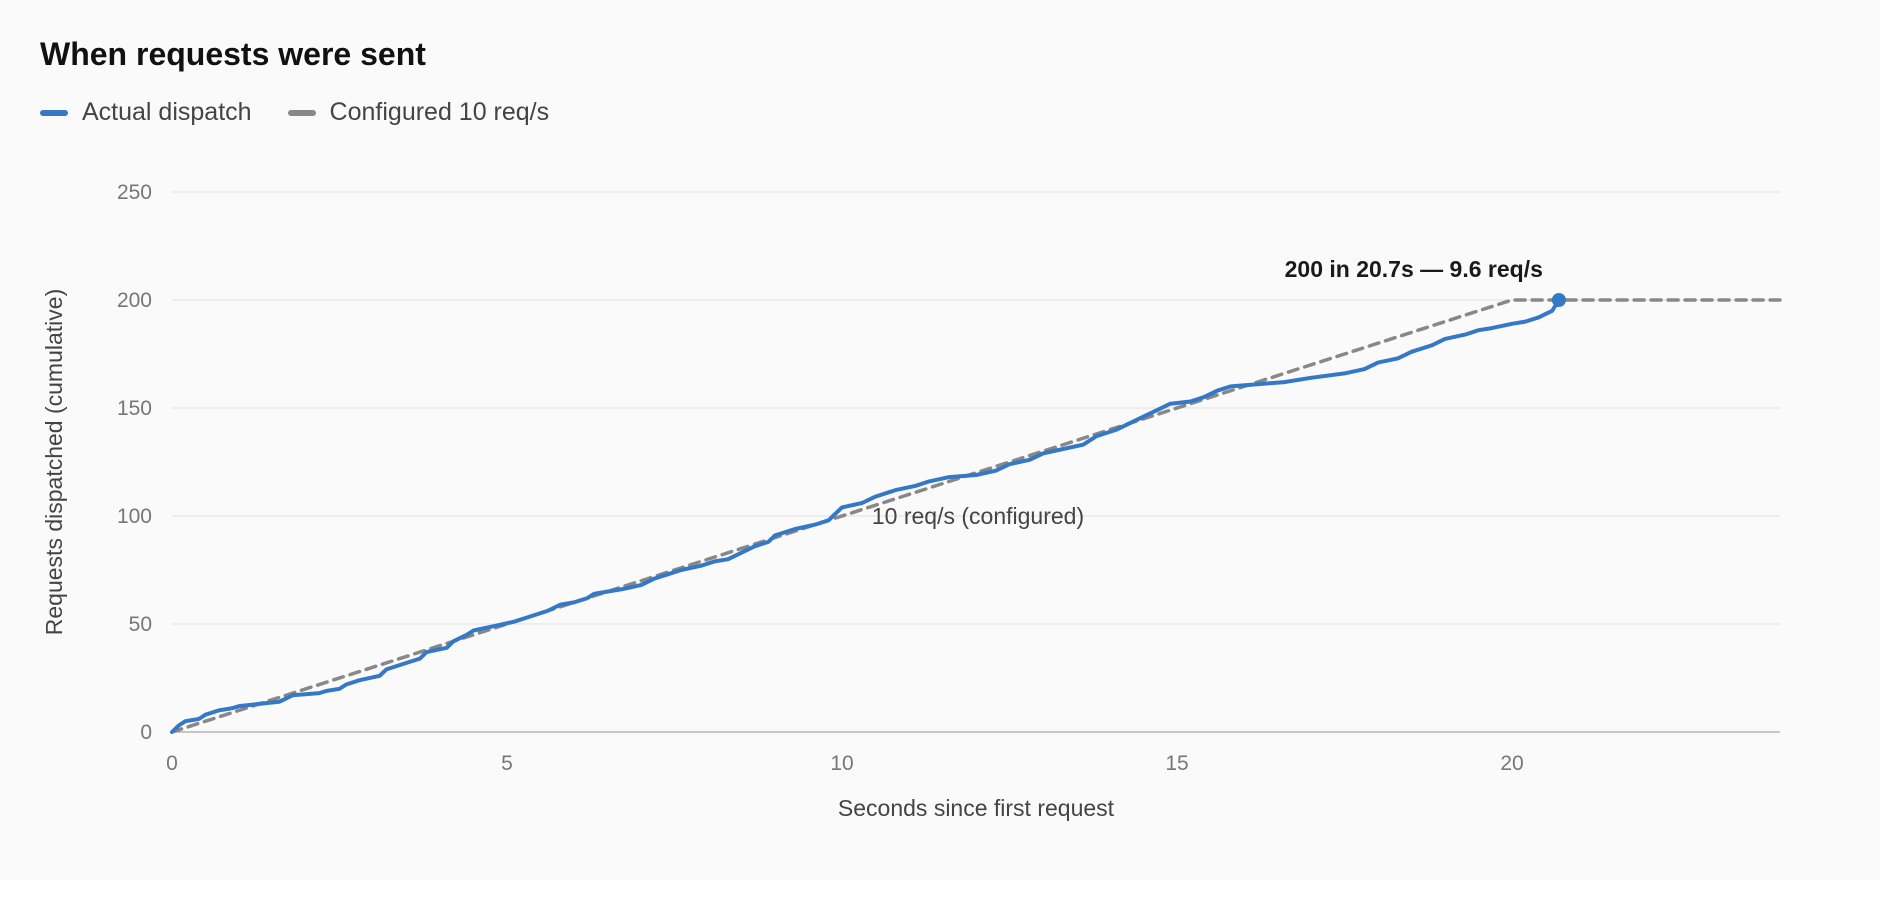  Describe the element at coordinates (134, 192) in the screenshot. I see `y-tick-label-250: 250` at that location.